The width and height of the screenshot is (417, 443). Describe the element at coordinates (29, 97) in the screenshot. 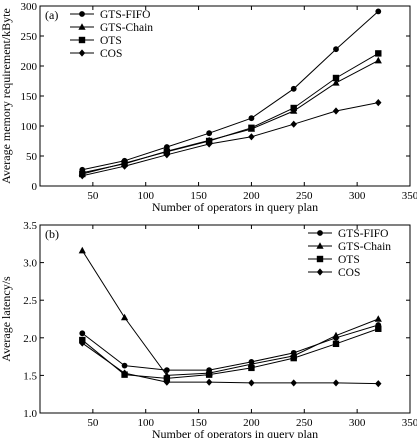

I see `y-tick-label: 150` at that location.